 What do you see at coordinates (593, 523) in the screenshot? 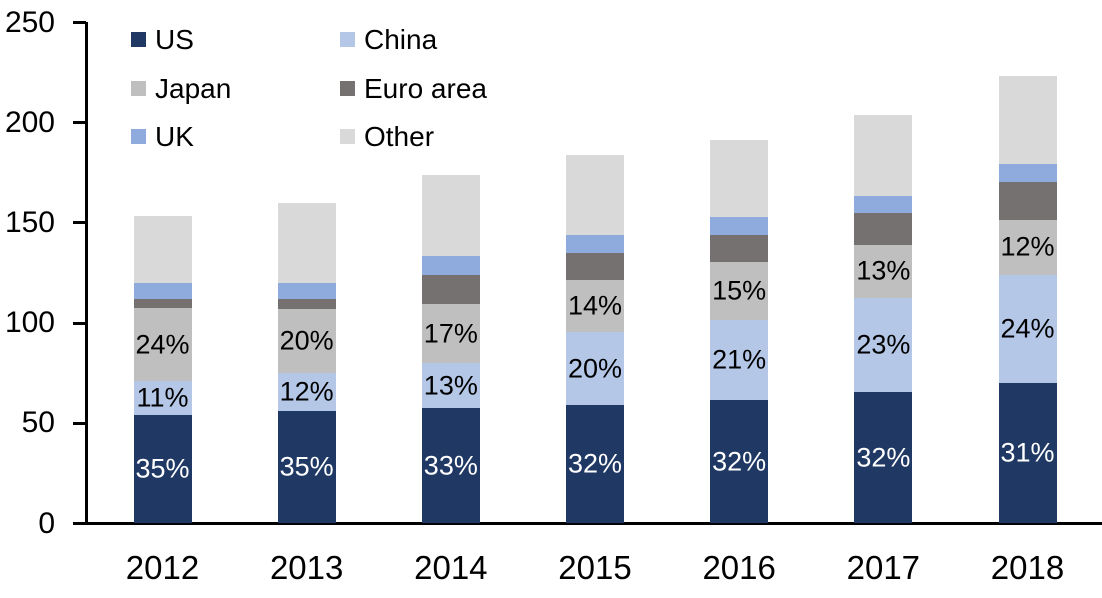
I see `x-axis-line` at bounding box center [593, 523].